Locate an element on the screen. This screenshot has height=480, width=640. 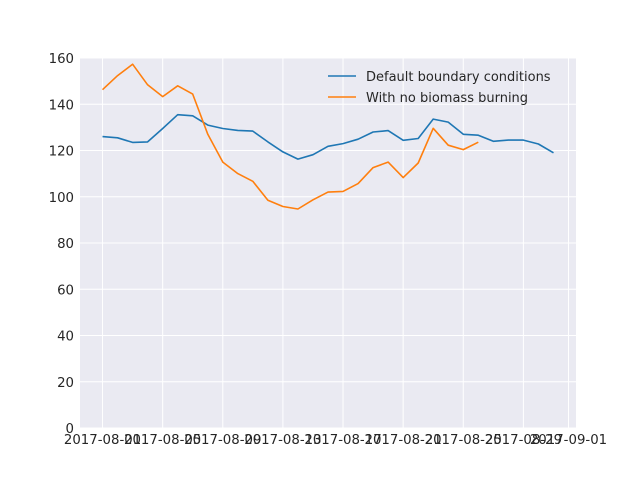
x-tick-label: 2017-08-01 is located at coordinates (102, 440).